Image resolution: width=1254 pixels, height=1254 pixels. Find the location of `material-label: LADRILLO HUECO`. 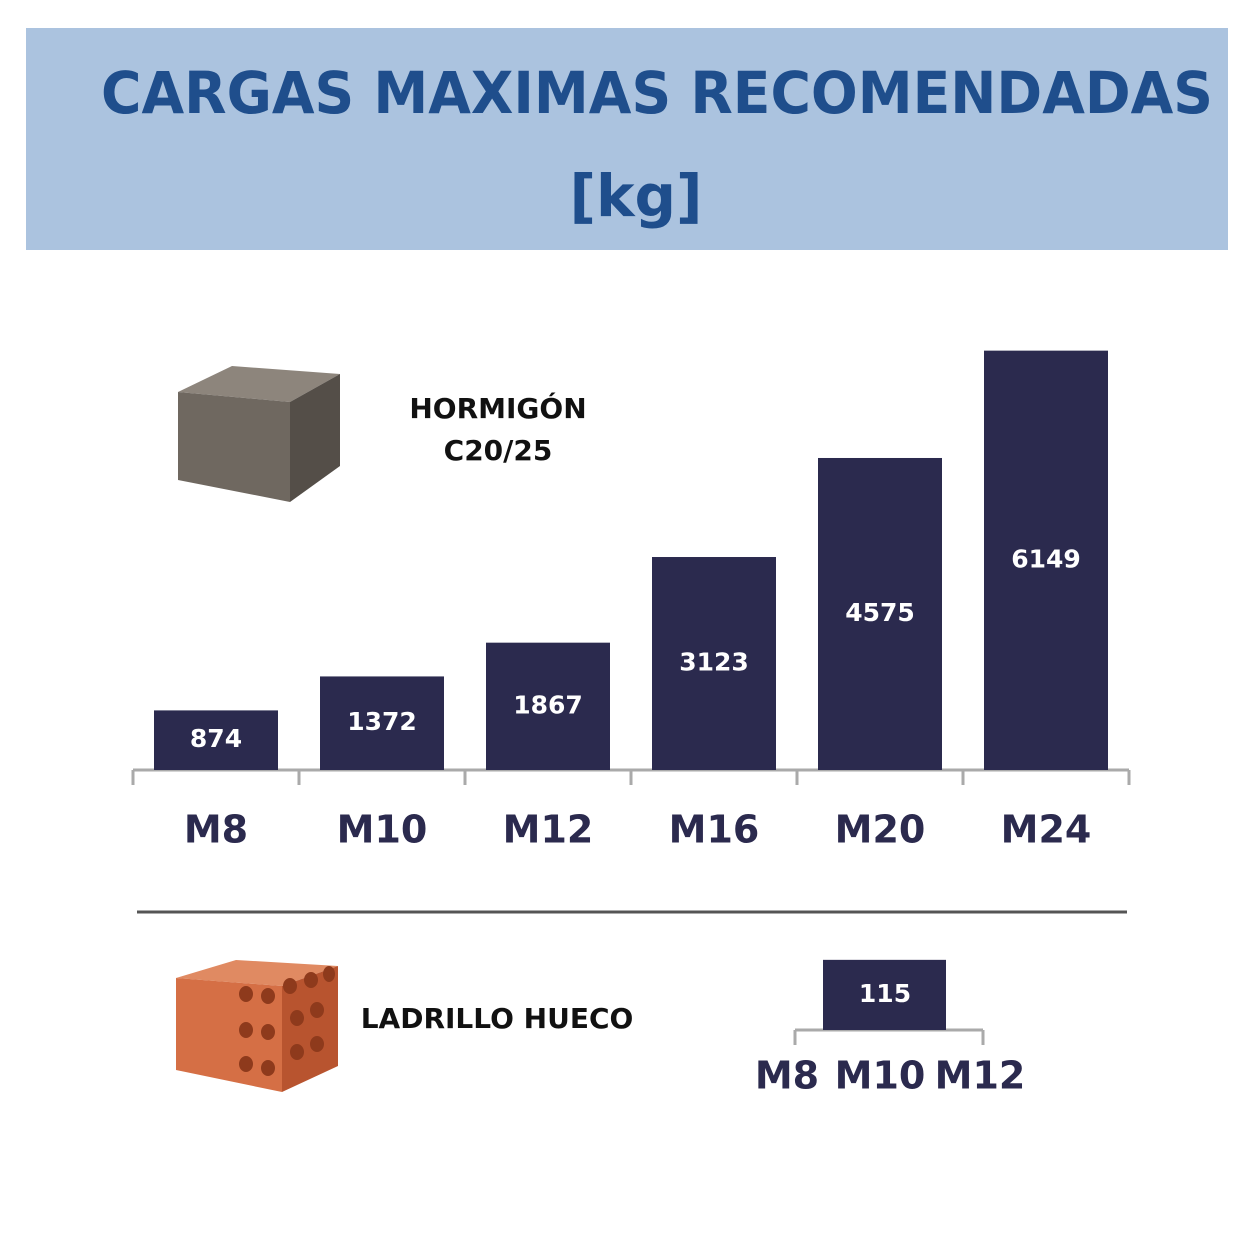

material-label: LADRILLO HUECO is located at coordinates (497, 1018).